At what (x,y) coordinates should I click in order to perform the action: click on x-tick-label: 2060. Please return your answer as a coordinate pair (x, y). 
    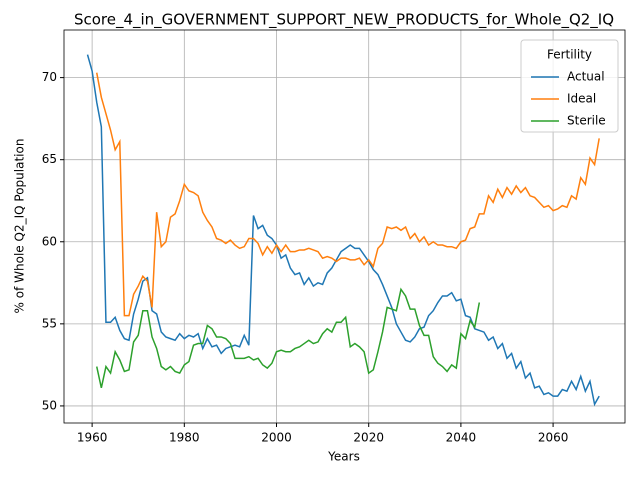
    Looking at the image, I should click on (553, 438).